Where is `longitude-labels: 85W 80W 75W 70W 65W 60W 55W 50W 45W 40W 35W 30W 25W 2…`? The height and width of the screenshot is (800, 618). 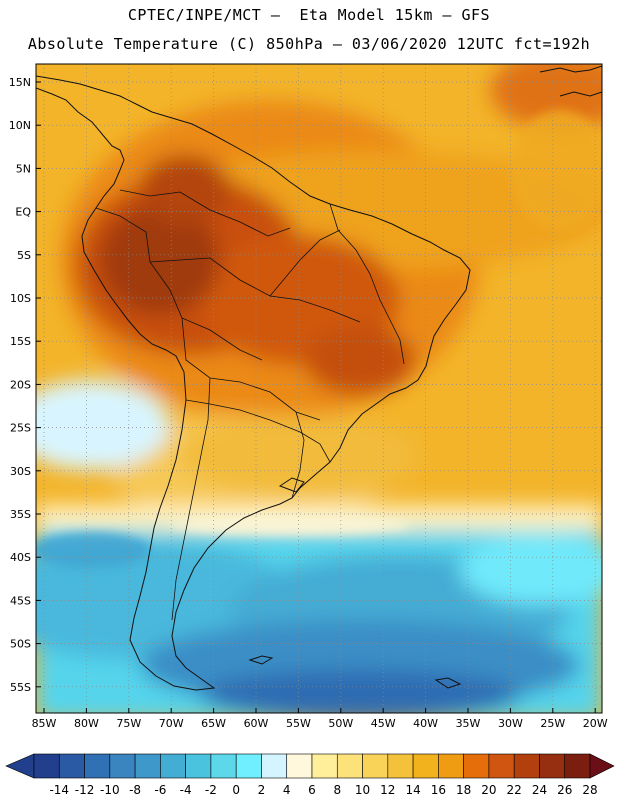 longitude-labels: 85W 80W 75W 70W 65W 60W 55W 50W 45W 40W 35W 30W 25W 2… is located at coordinates (320, 719).